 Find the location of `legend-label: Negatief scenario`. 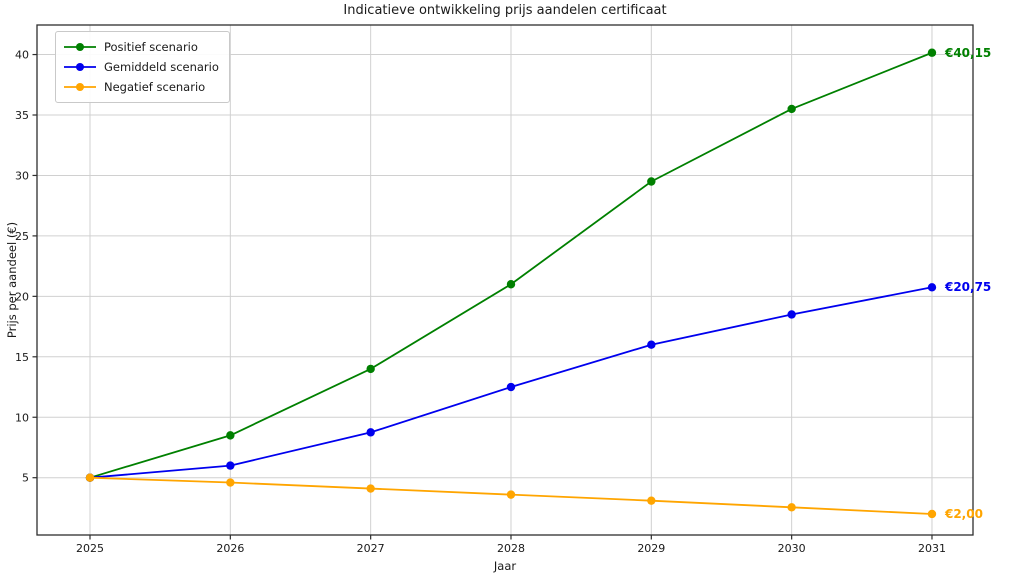

legend-label: Negatief scenario is located at coordinates (155, 87).